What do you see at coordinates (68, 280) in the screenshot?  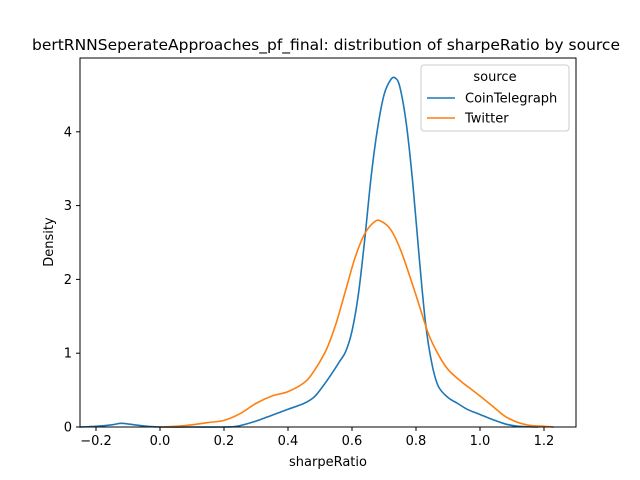 I see `y-tick-label: 2` at bounding box center [68, 280].